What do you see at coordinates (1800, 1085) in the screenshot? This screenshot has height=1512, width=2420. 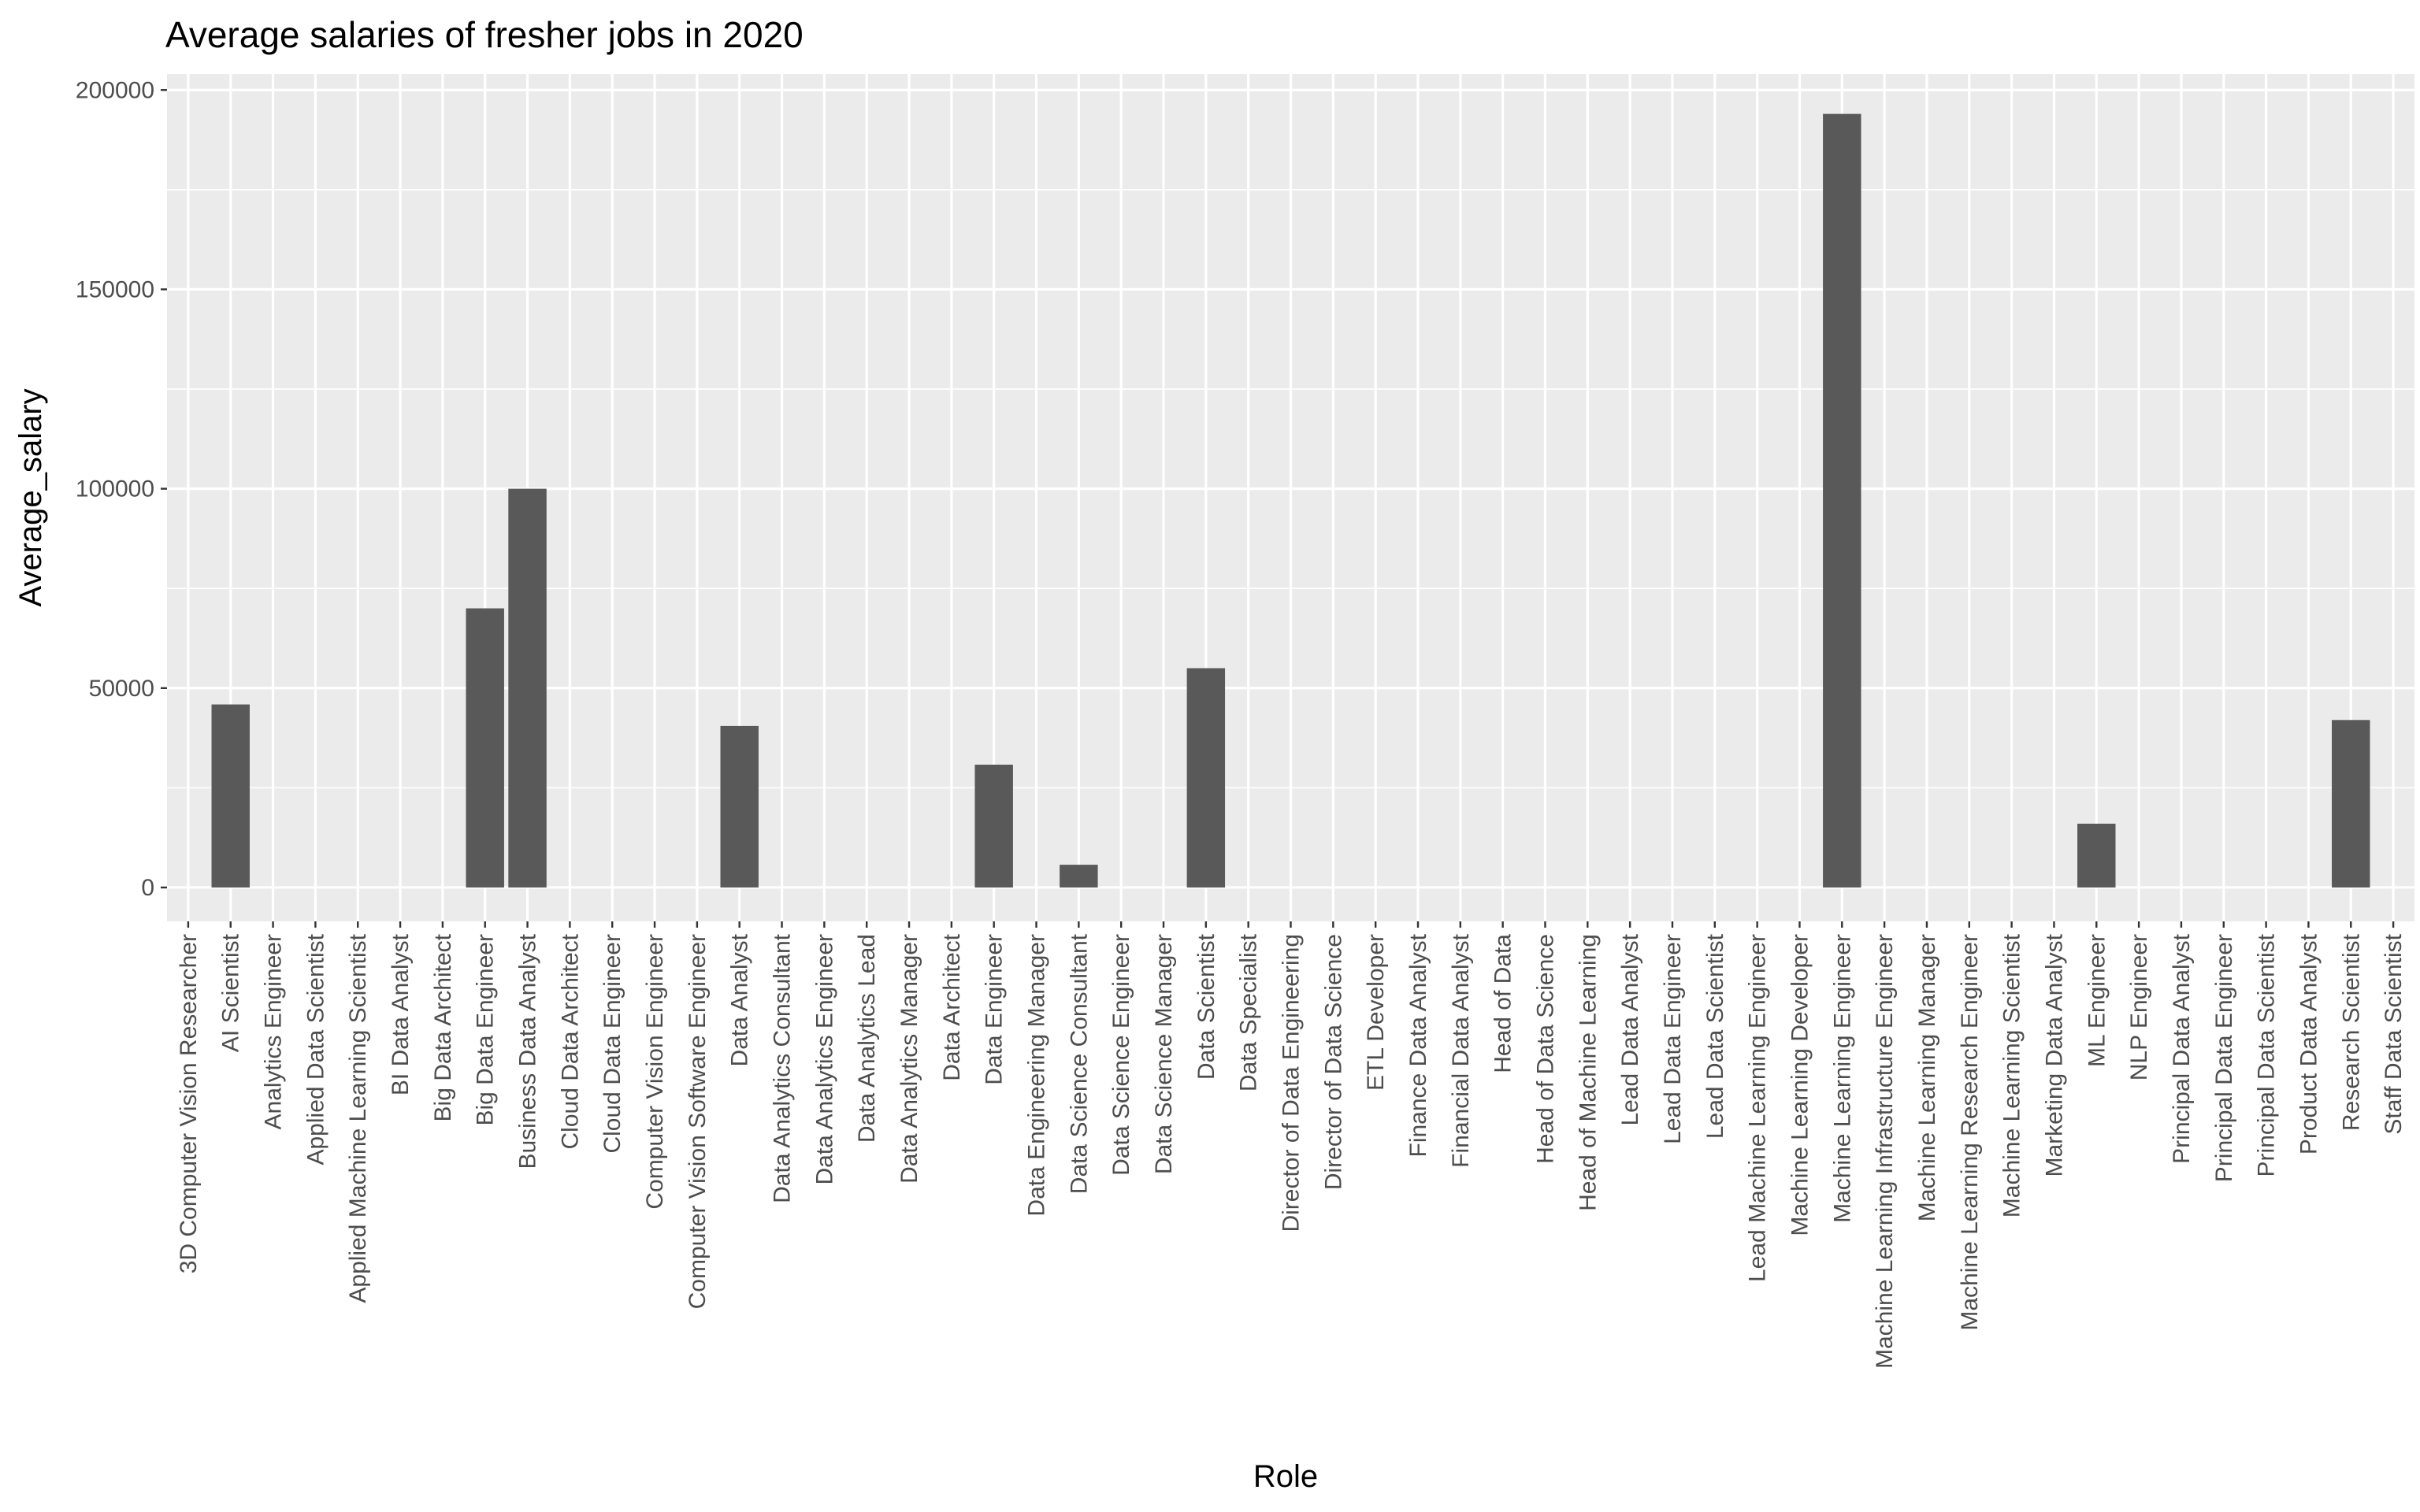 I see `x-tick-label: Machine Learning Developer` at bounding box center [1800, 1085].